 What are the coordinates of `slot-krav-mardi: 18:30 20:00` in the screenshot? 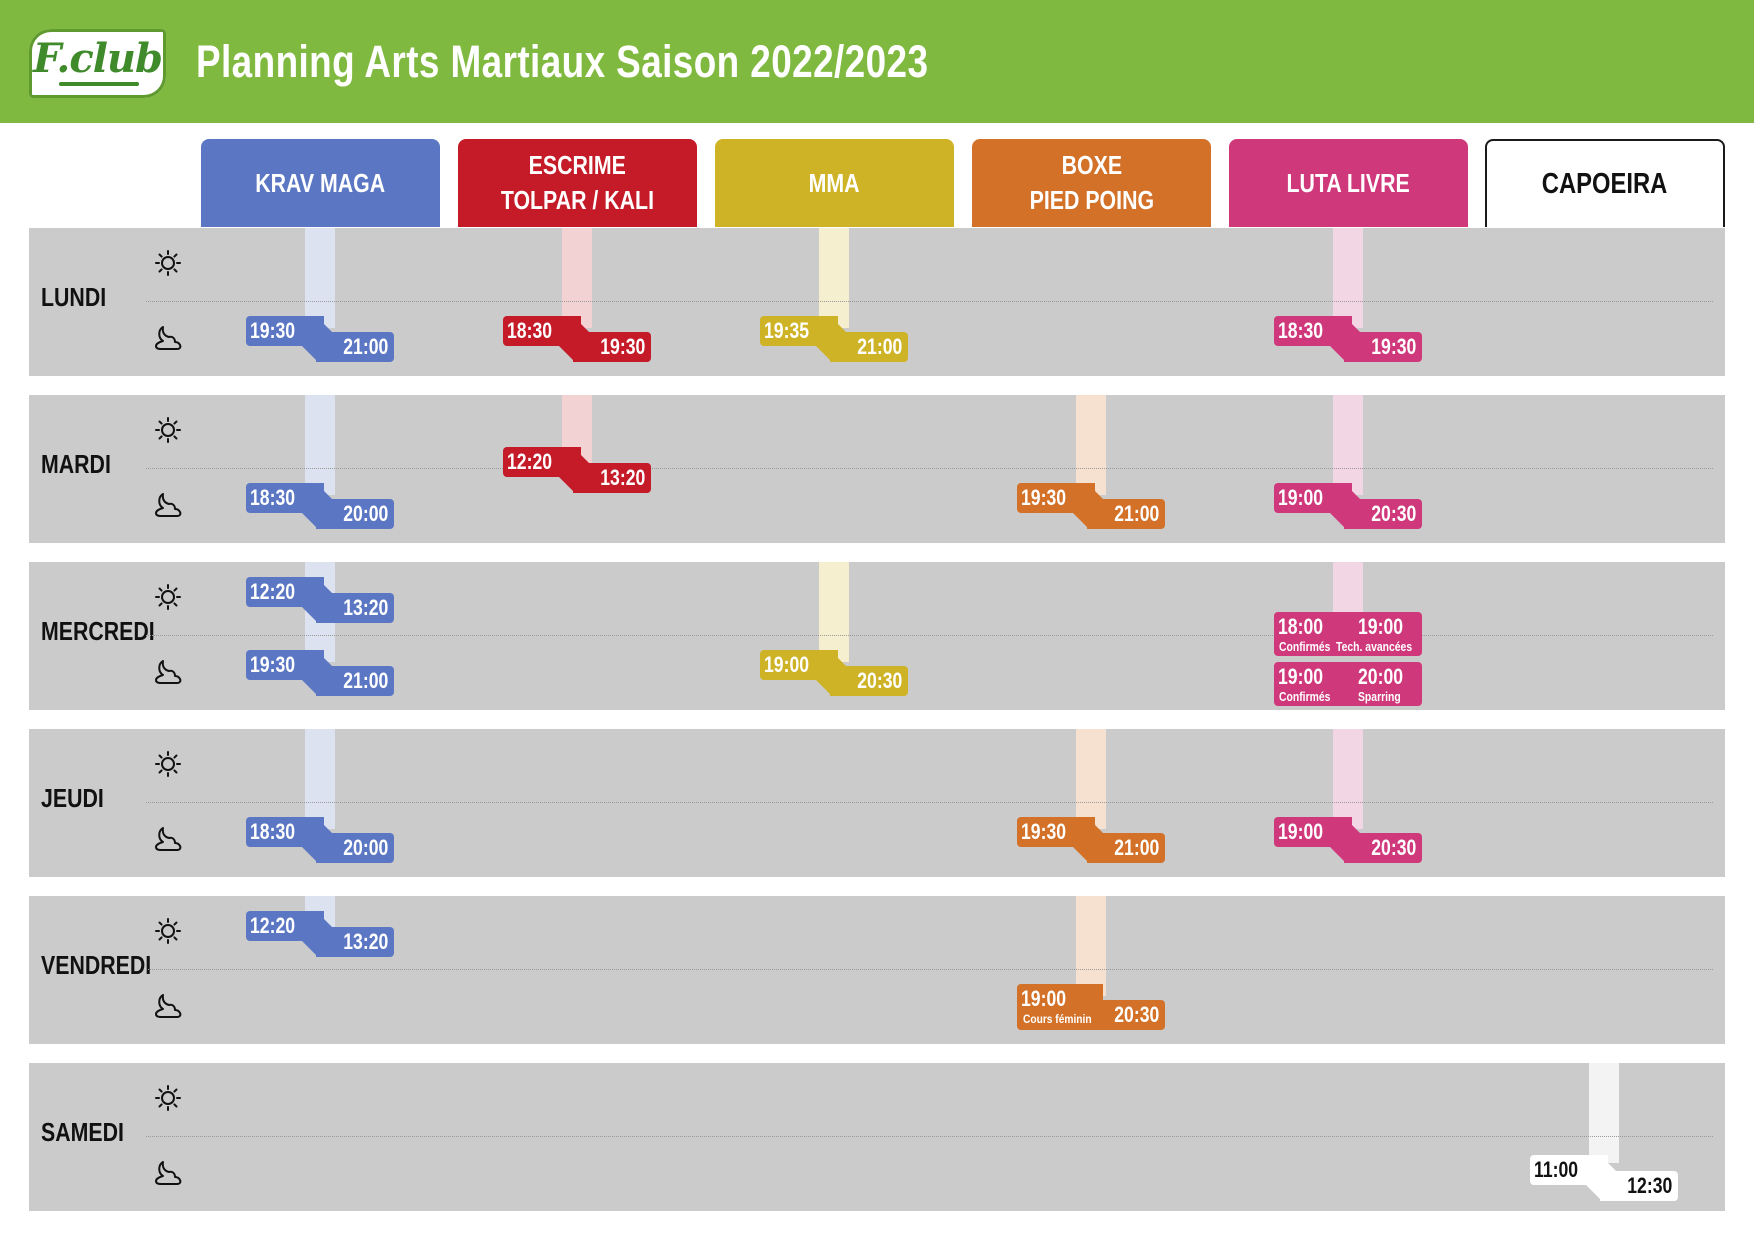 It's located at (320, 506).